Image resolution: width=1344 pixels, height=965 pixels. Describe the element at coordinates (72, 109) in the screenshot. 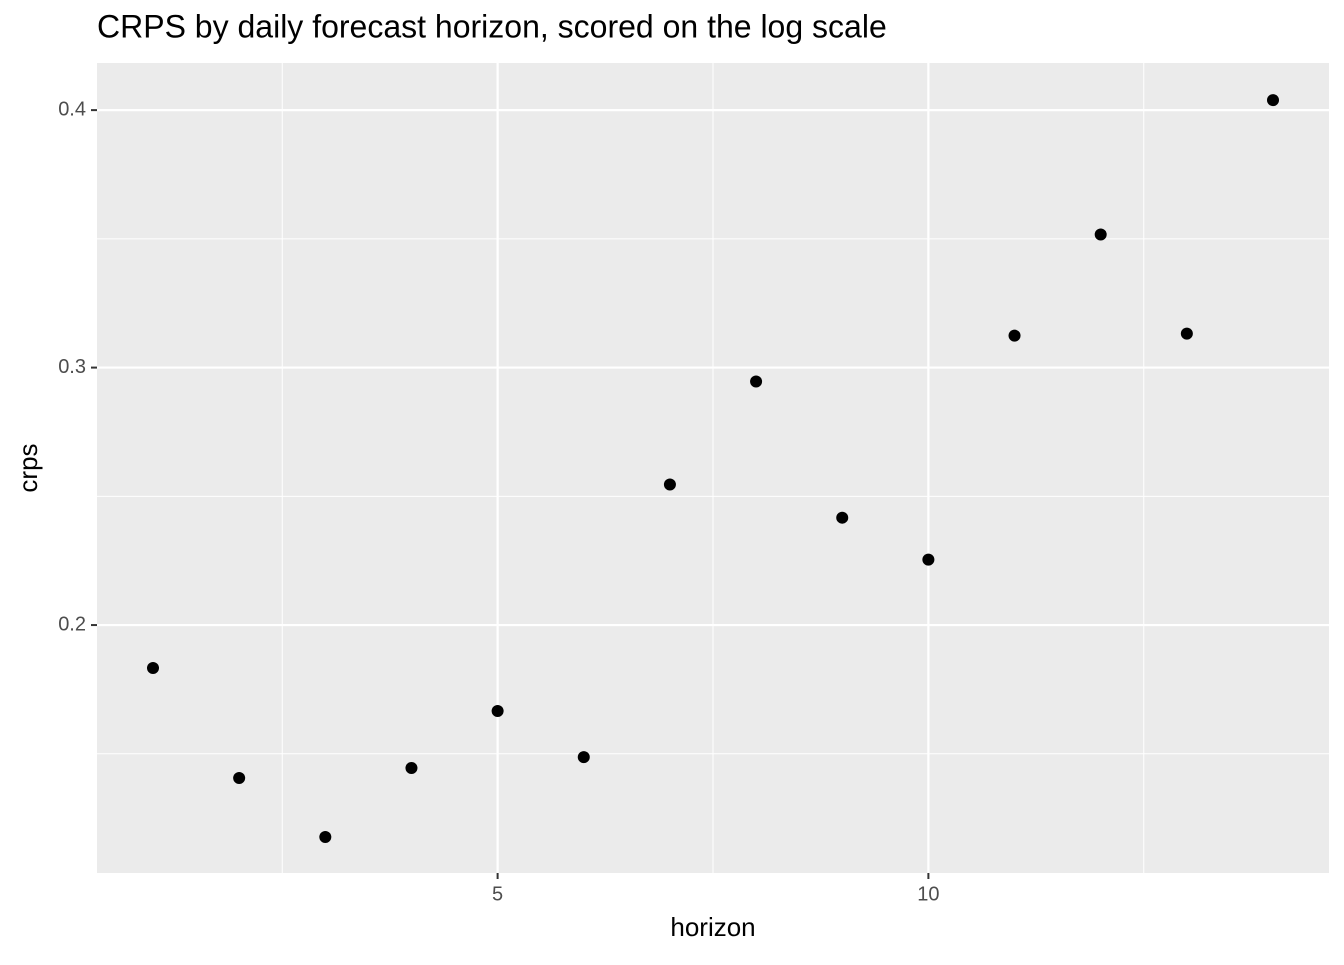

I see `y-tick-label: 0.4` at that location.